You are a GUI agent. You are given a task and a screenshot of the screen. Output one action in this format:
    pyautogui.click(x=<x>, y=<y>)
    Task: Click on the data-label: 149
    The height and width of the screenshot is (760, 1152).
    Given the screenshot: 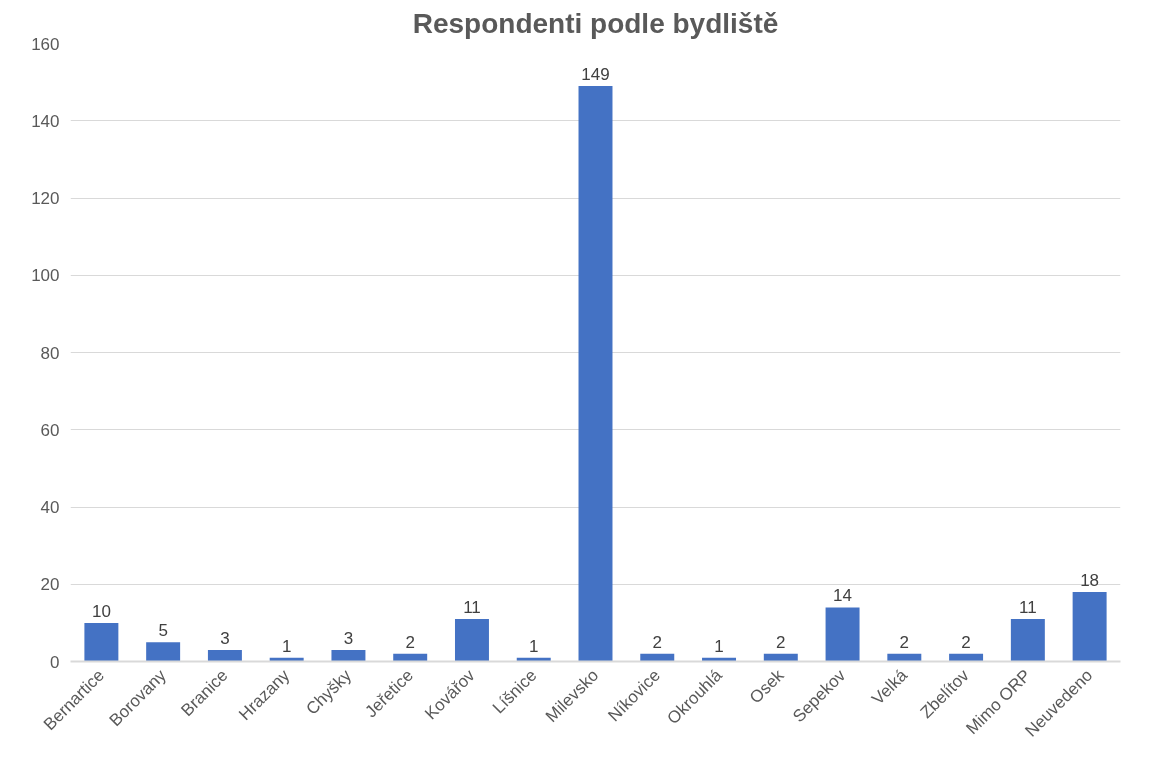 What is the action you would take?
    pyautogui.click(x=595, y=74)
    